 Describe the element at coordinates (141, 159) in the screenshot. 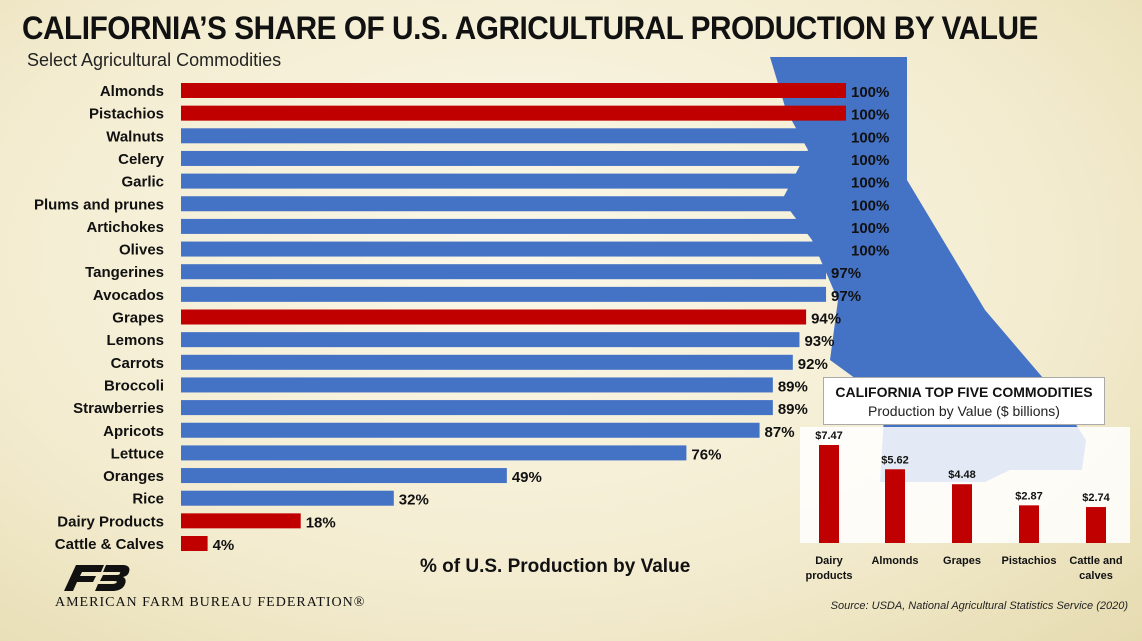

I see `category-label: Celery` at that location.